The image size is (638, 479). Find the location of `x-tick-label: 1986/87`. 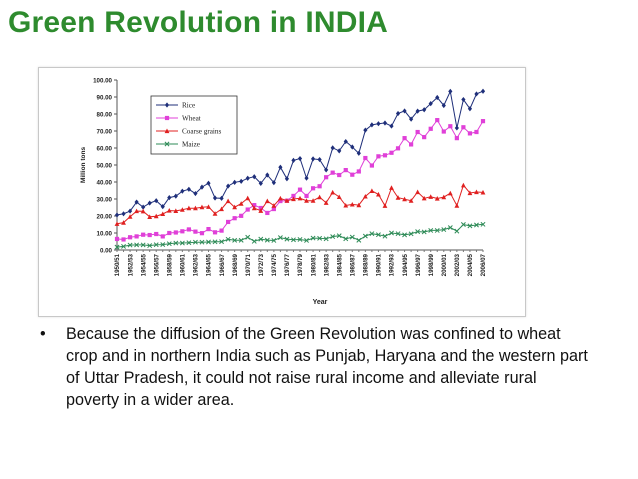

x-tick-label: 1986/87 is located at coordinates (352, 264).